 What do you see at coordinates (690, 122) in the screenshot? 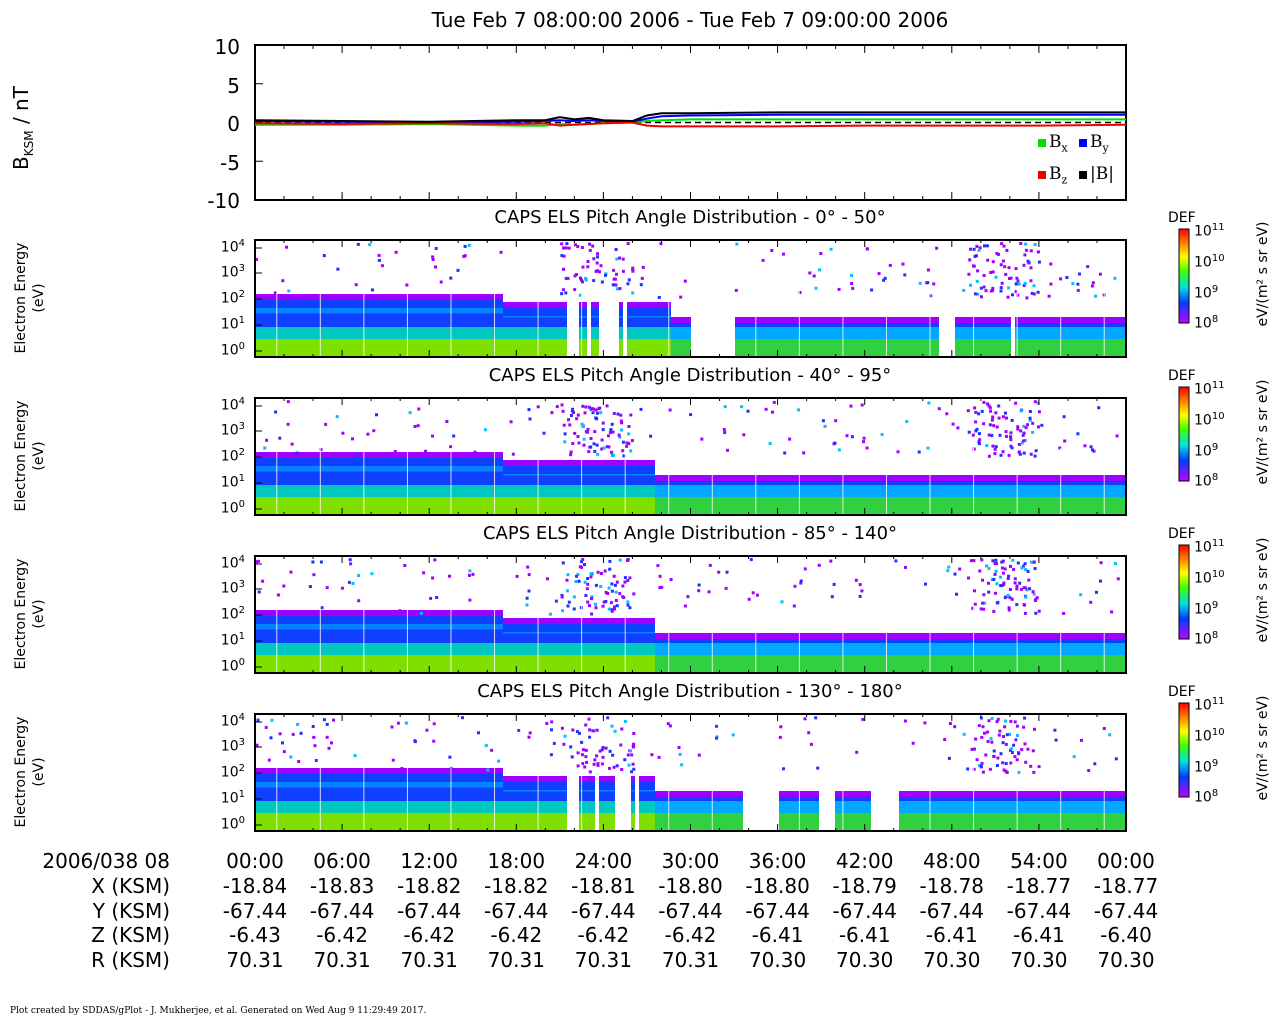
I see `mag-field-plot` at bounding box center [690, 122].